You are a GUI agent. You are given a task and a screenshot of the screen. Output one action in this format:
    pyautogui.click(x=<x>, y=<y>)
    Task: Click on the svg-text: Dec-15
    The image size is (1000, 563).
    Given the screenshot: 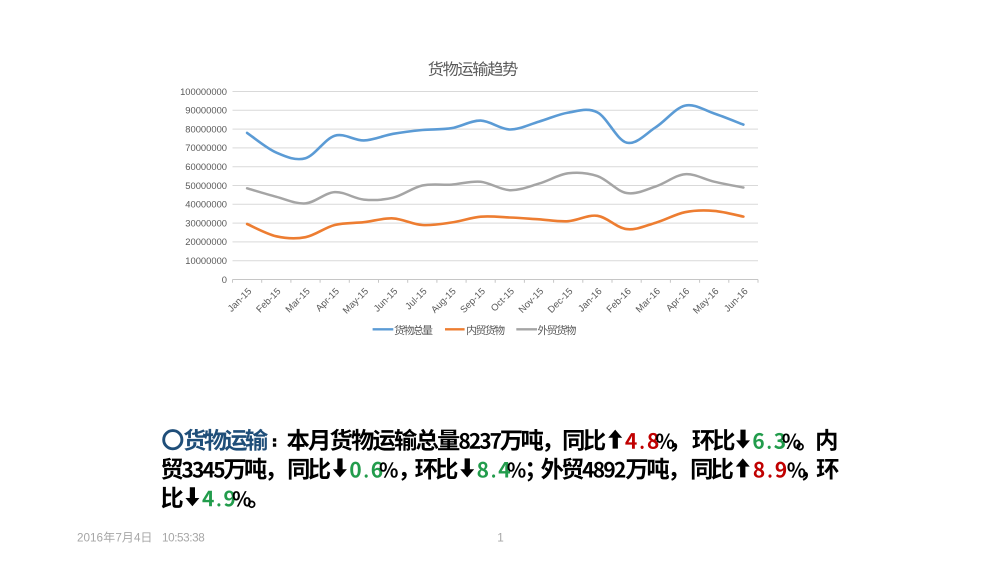 What is the action you would take?
    pyautogui.click(x=560, y=300)
    